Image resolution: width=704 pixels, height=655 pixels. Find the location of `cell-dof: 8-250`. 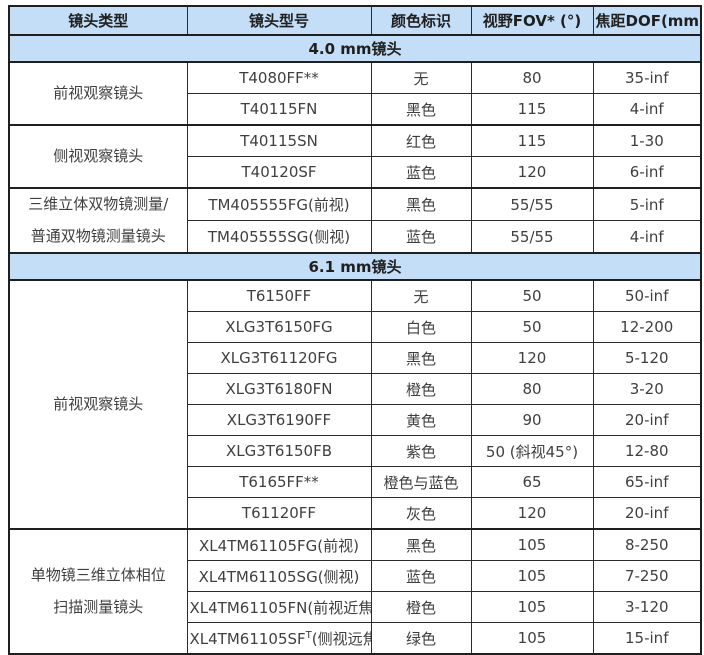

cell-dof: 8-250 is located at coordinates (647, 544).